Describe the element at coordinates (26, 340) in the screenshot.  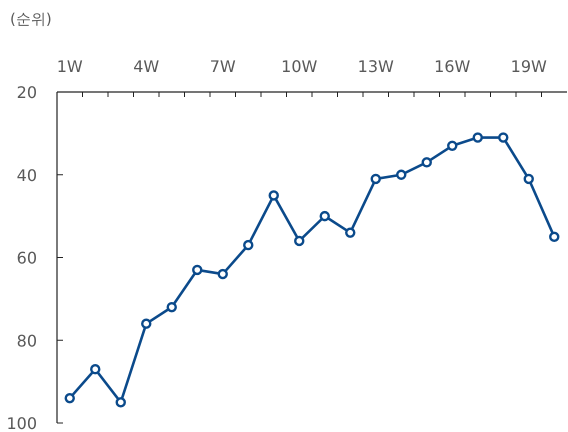
I see `y-tick-label: 80` at that location.